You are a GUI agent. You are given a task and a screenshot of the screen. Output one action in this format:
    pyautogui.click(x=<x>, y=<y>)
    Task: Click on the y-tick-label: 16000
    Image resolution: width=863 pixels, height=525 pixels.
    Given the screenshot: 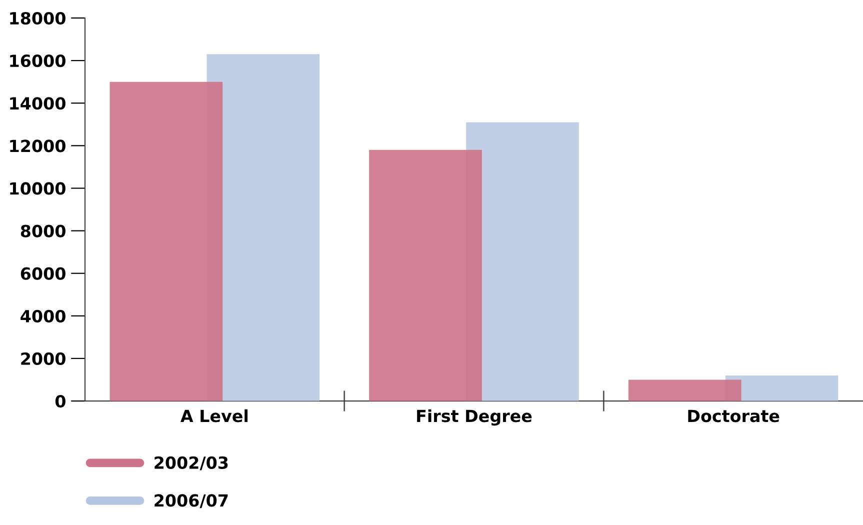 What is the action you would take?
    pyautogui.click(x=38, y=61)
    